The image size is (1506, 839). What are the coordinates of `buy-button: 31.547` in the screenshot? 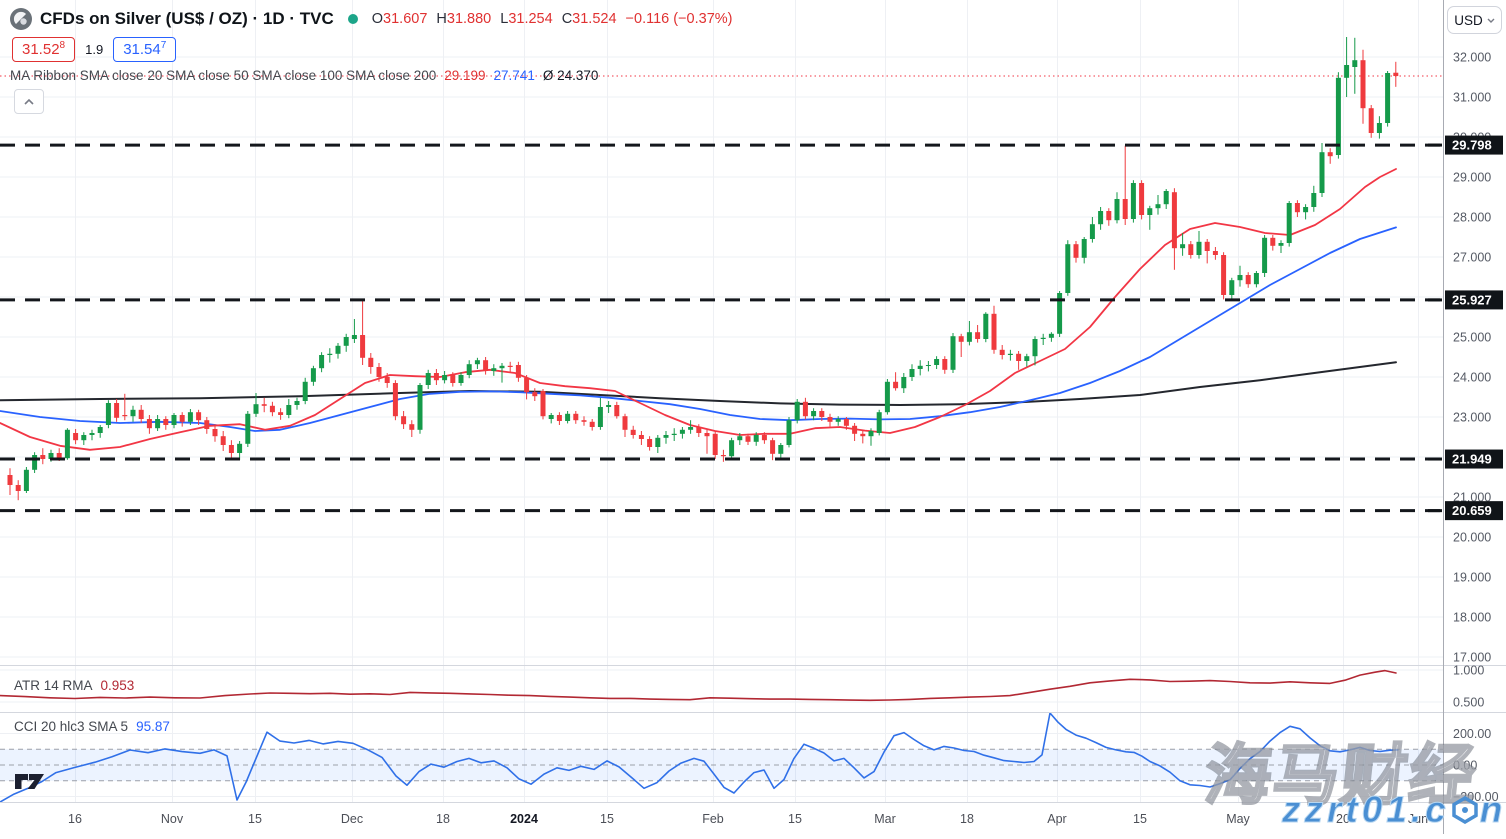 It's located at (145, 49).